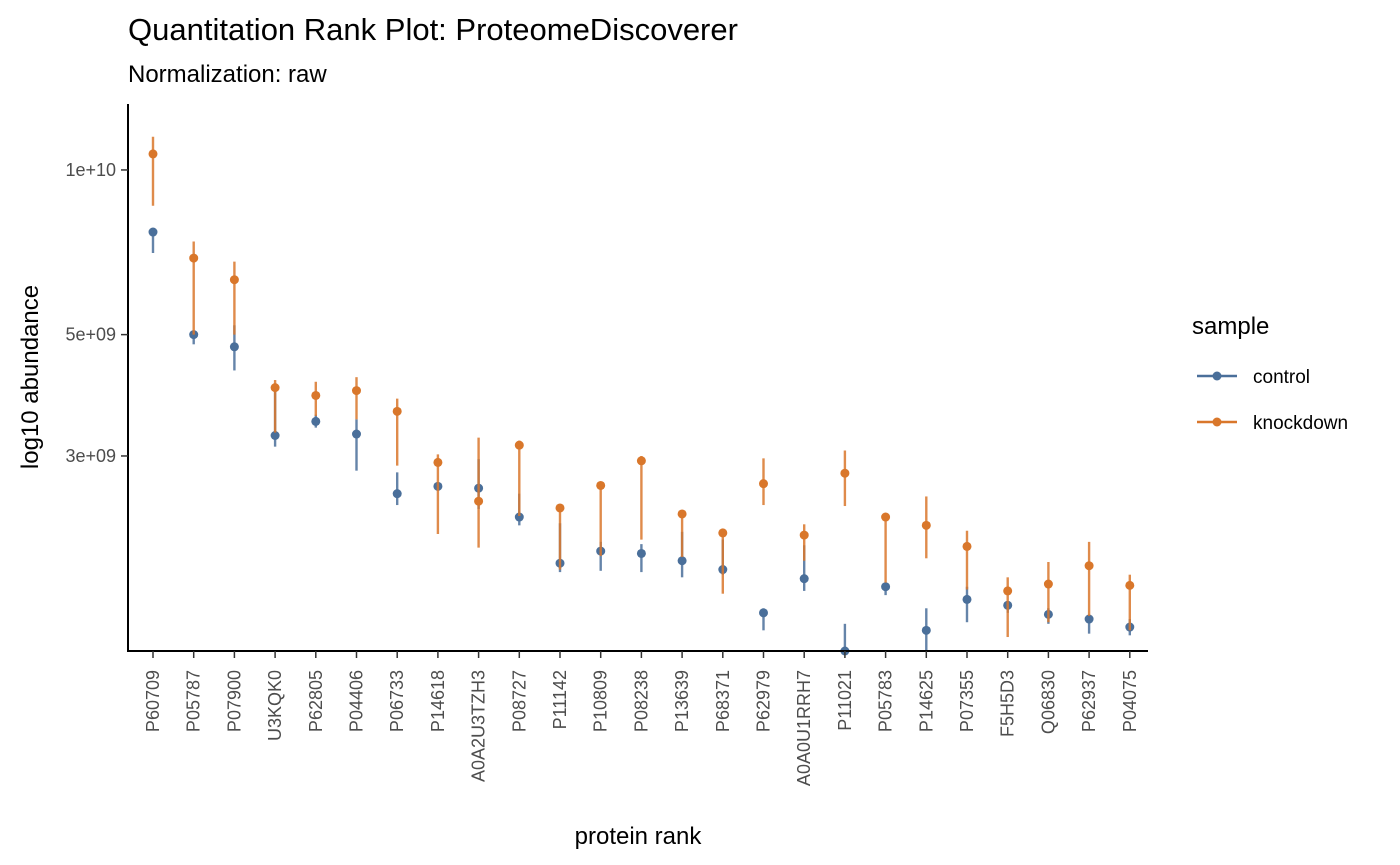 The height and width of the screenshot is (865, 1400). What do you see at coordinates (194, 701) in the screenshot?
I see `x-tick-label: P05787` at bounding box center [194, 701].